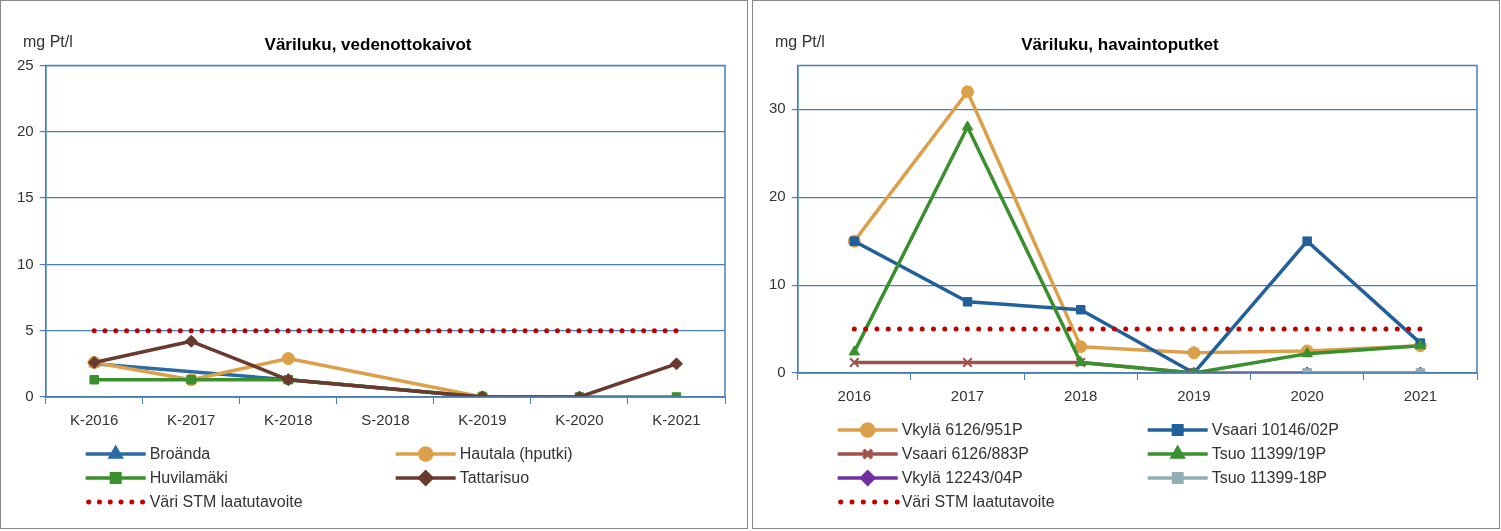 The height and width of the screenshot is (531, 1501). What do you see at coordinates (1307, 396) in the screenshot?
I see `x-tick-label: 2020` at bounding box center [1307, 396].